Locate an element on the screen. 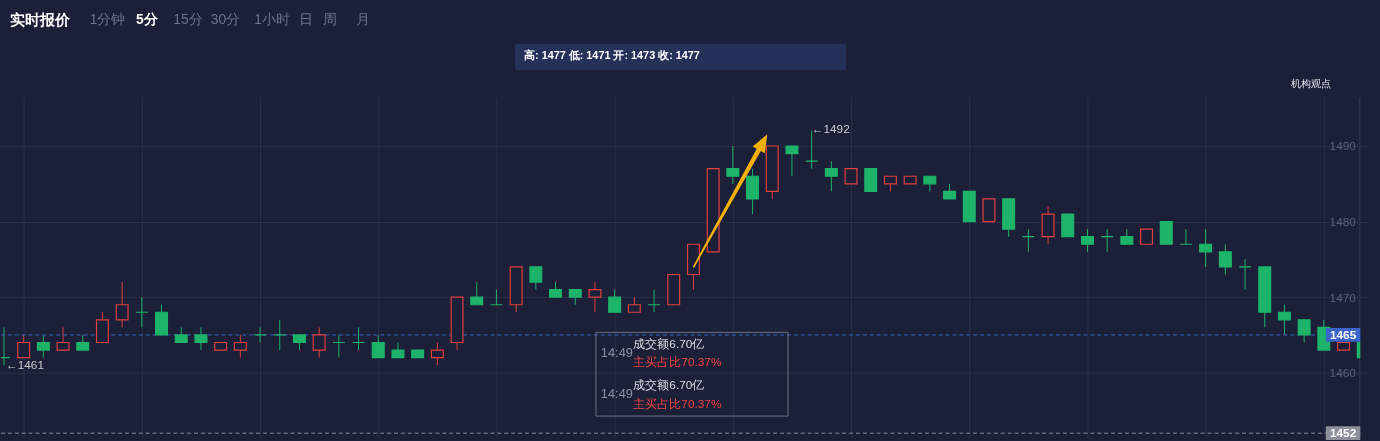  text: 1分钟 is located at coordinates (107, 20).